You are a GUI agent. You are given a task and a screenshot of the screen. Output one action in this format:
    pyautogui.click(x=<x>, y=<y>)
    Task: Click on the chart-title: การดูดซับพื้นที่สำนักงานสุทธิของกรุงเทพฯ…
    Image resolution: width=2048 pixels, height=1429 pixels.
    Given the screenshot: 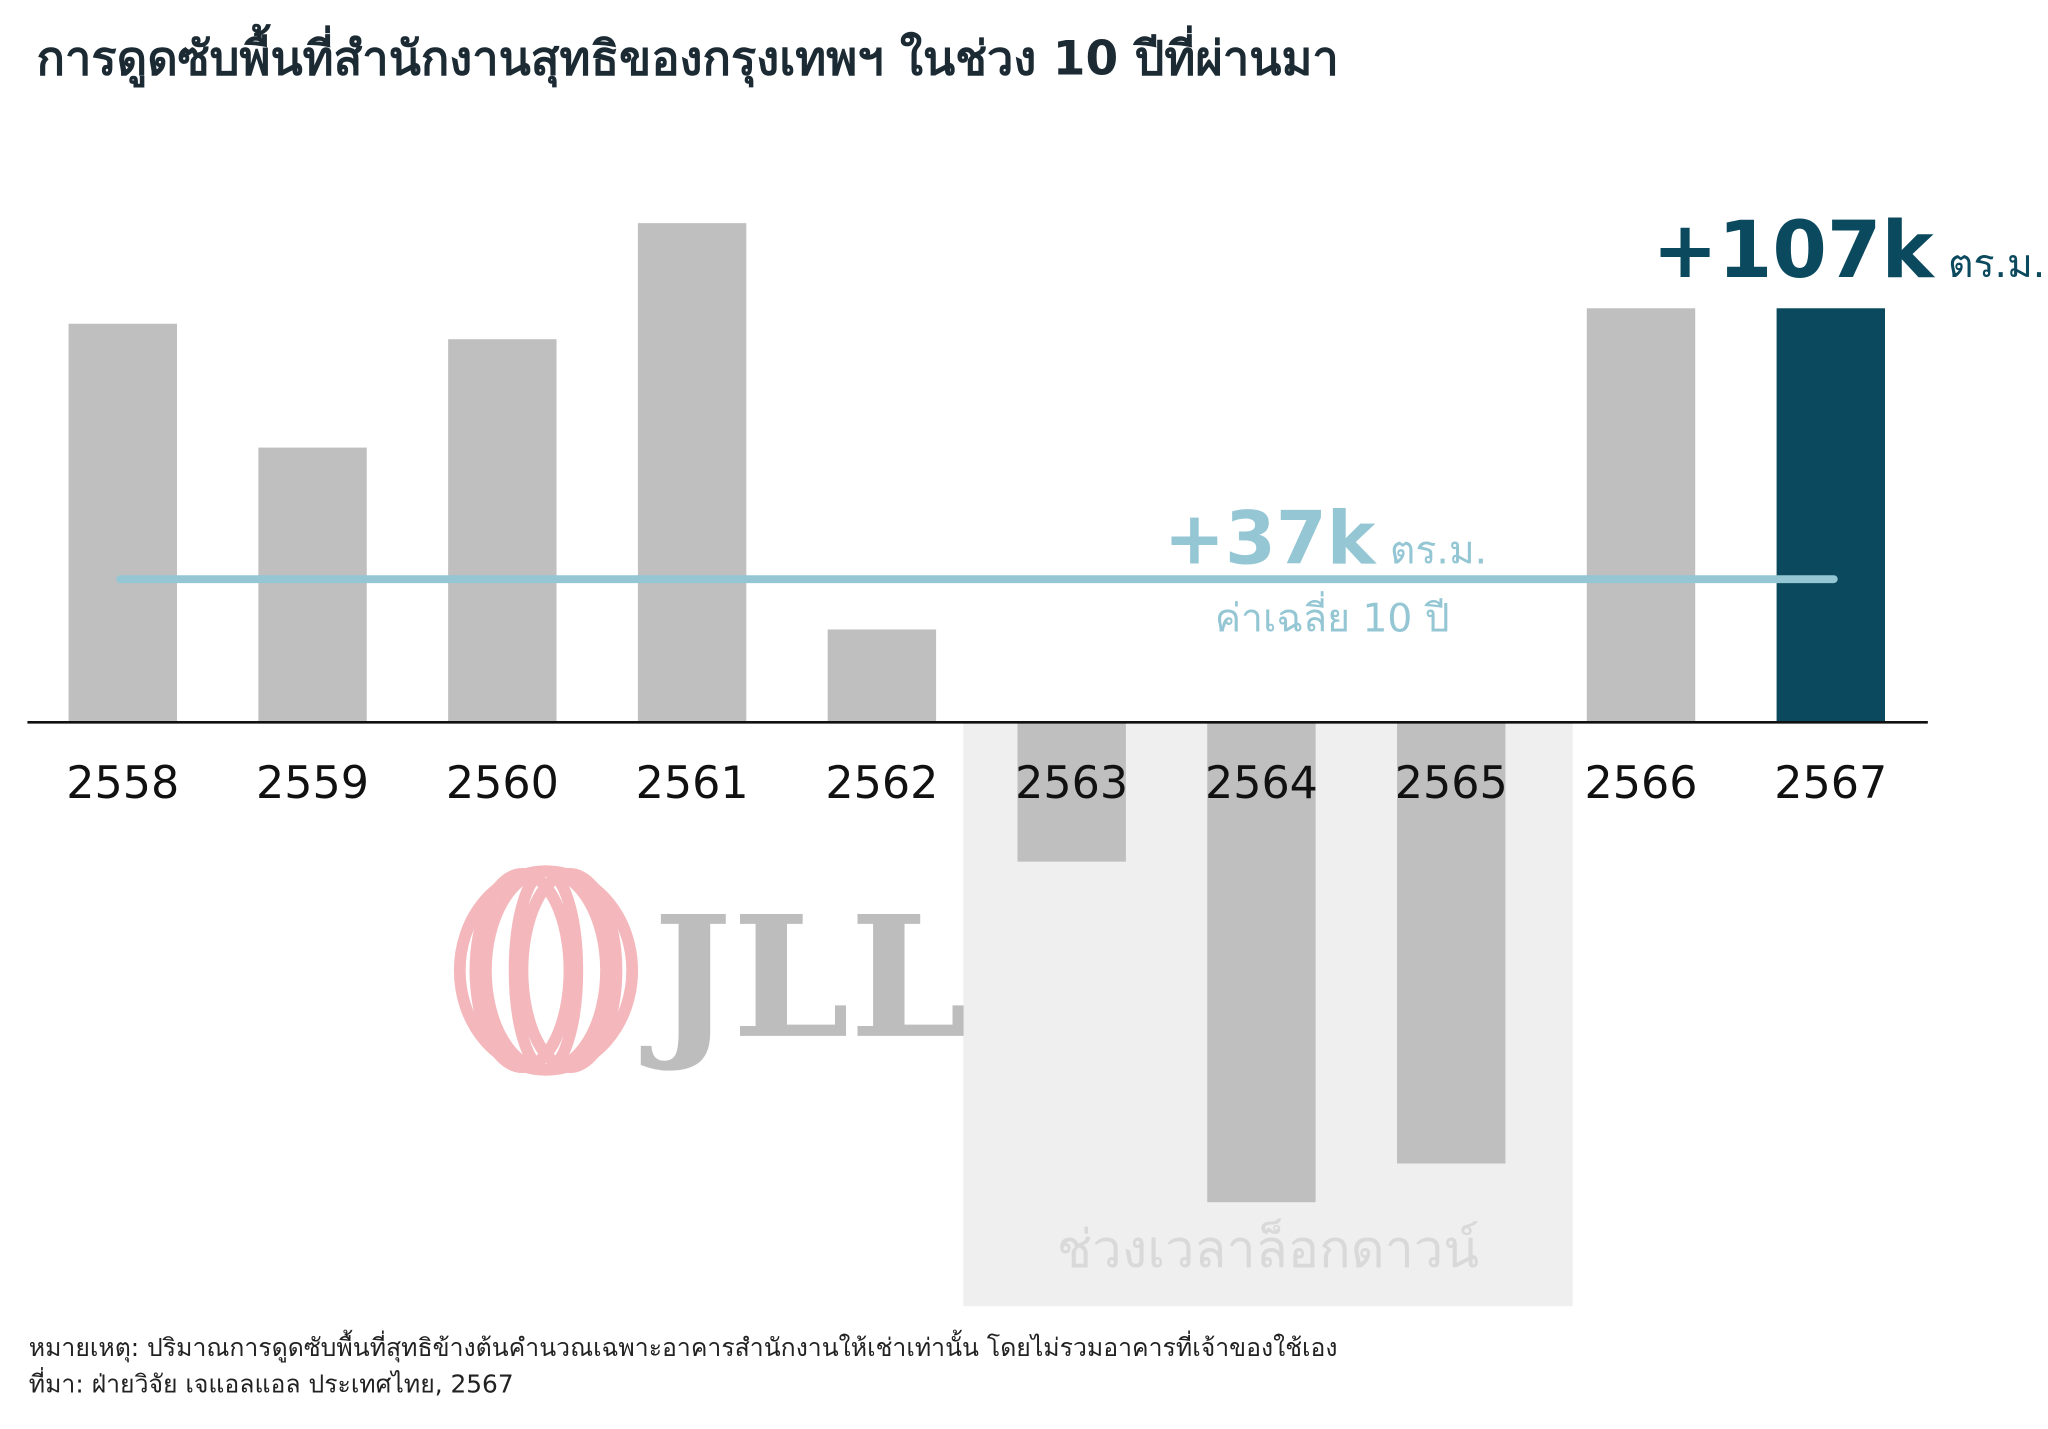 What is the action you would take?
    pyautogui.click(x=688, y=55)
    